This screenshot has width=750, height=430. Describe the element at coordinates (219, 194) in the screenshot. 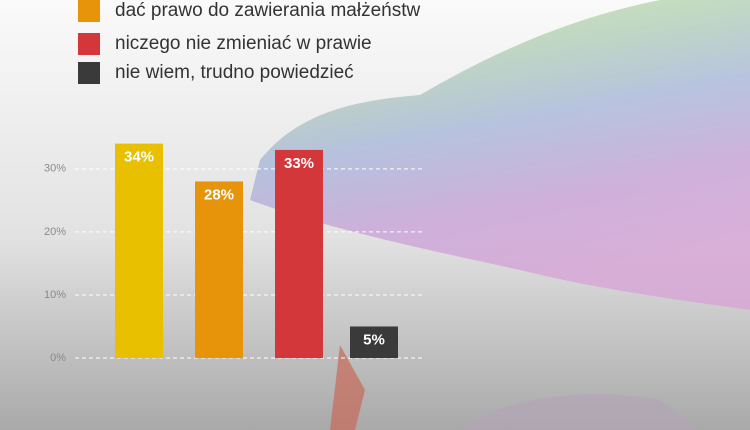

I see `value-label: 28%` at that location.